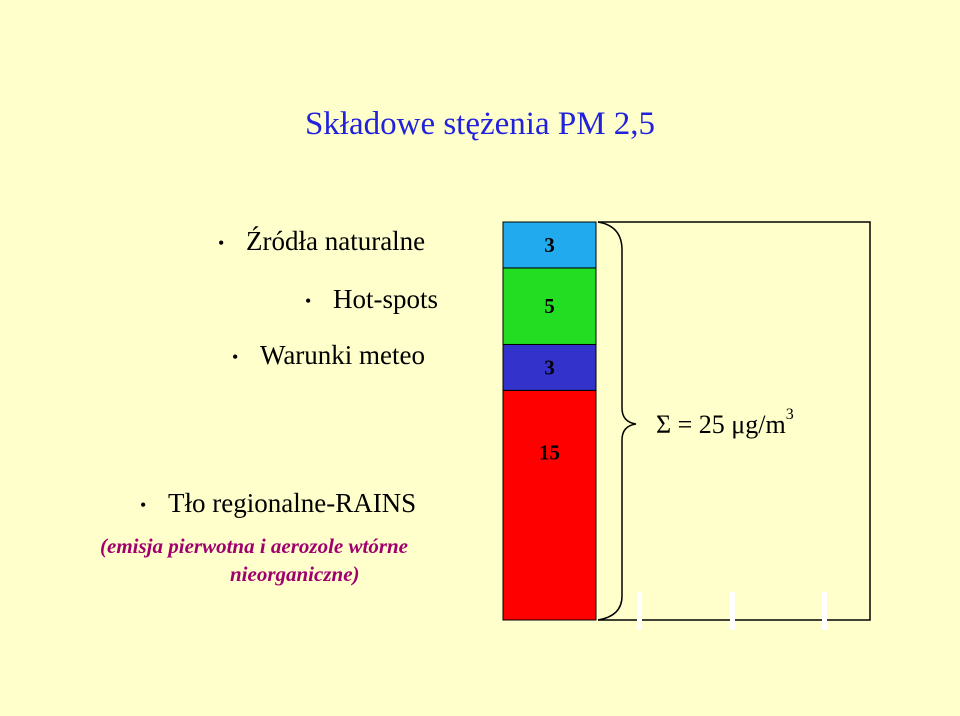 This screenshot has height=716, width=960. What do you see at coordinates (549, 452) in the screenshot?
I see `bar-value-label: 15` at bounding box center [549, 452].